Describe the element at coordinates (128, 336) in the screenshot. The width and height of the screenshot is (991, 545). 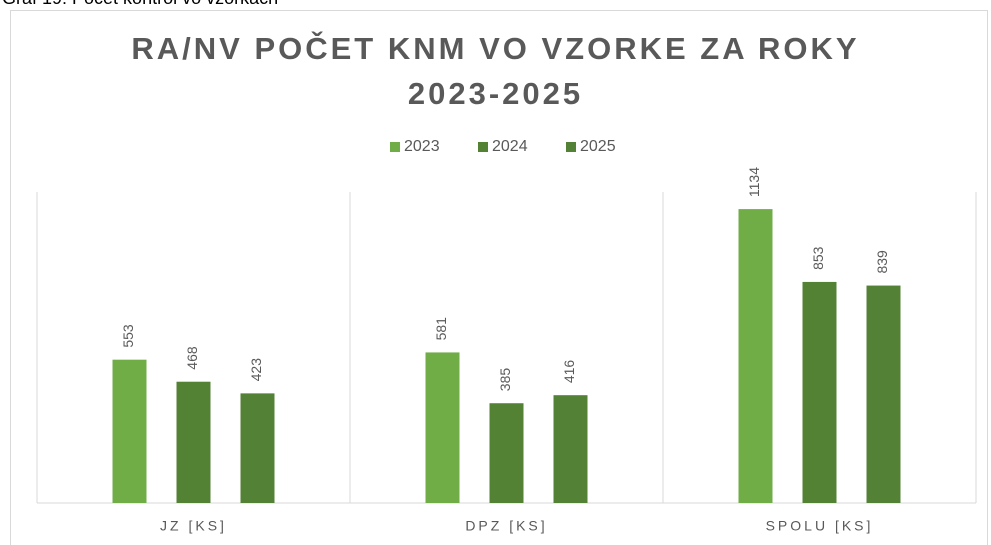
I see `value-label: 553` at that location.